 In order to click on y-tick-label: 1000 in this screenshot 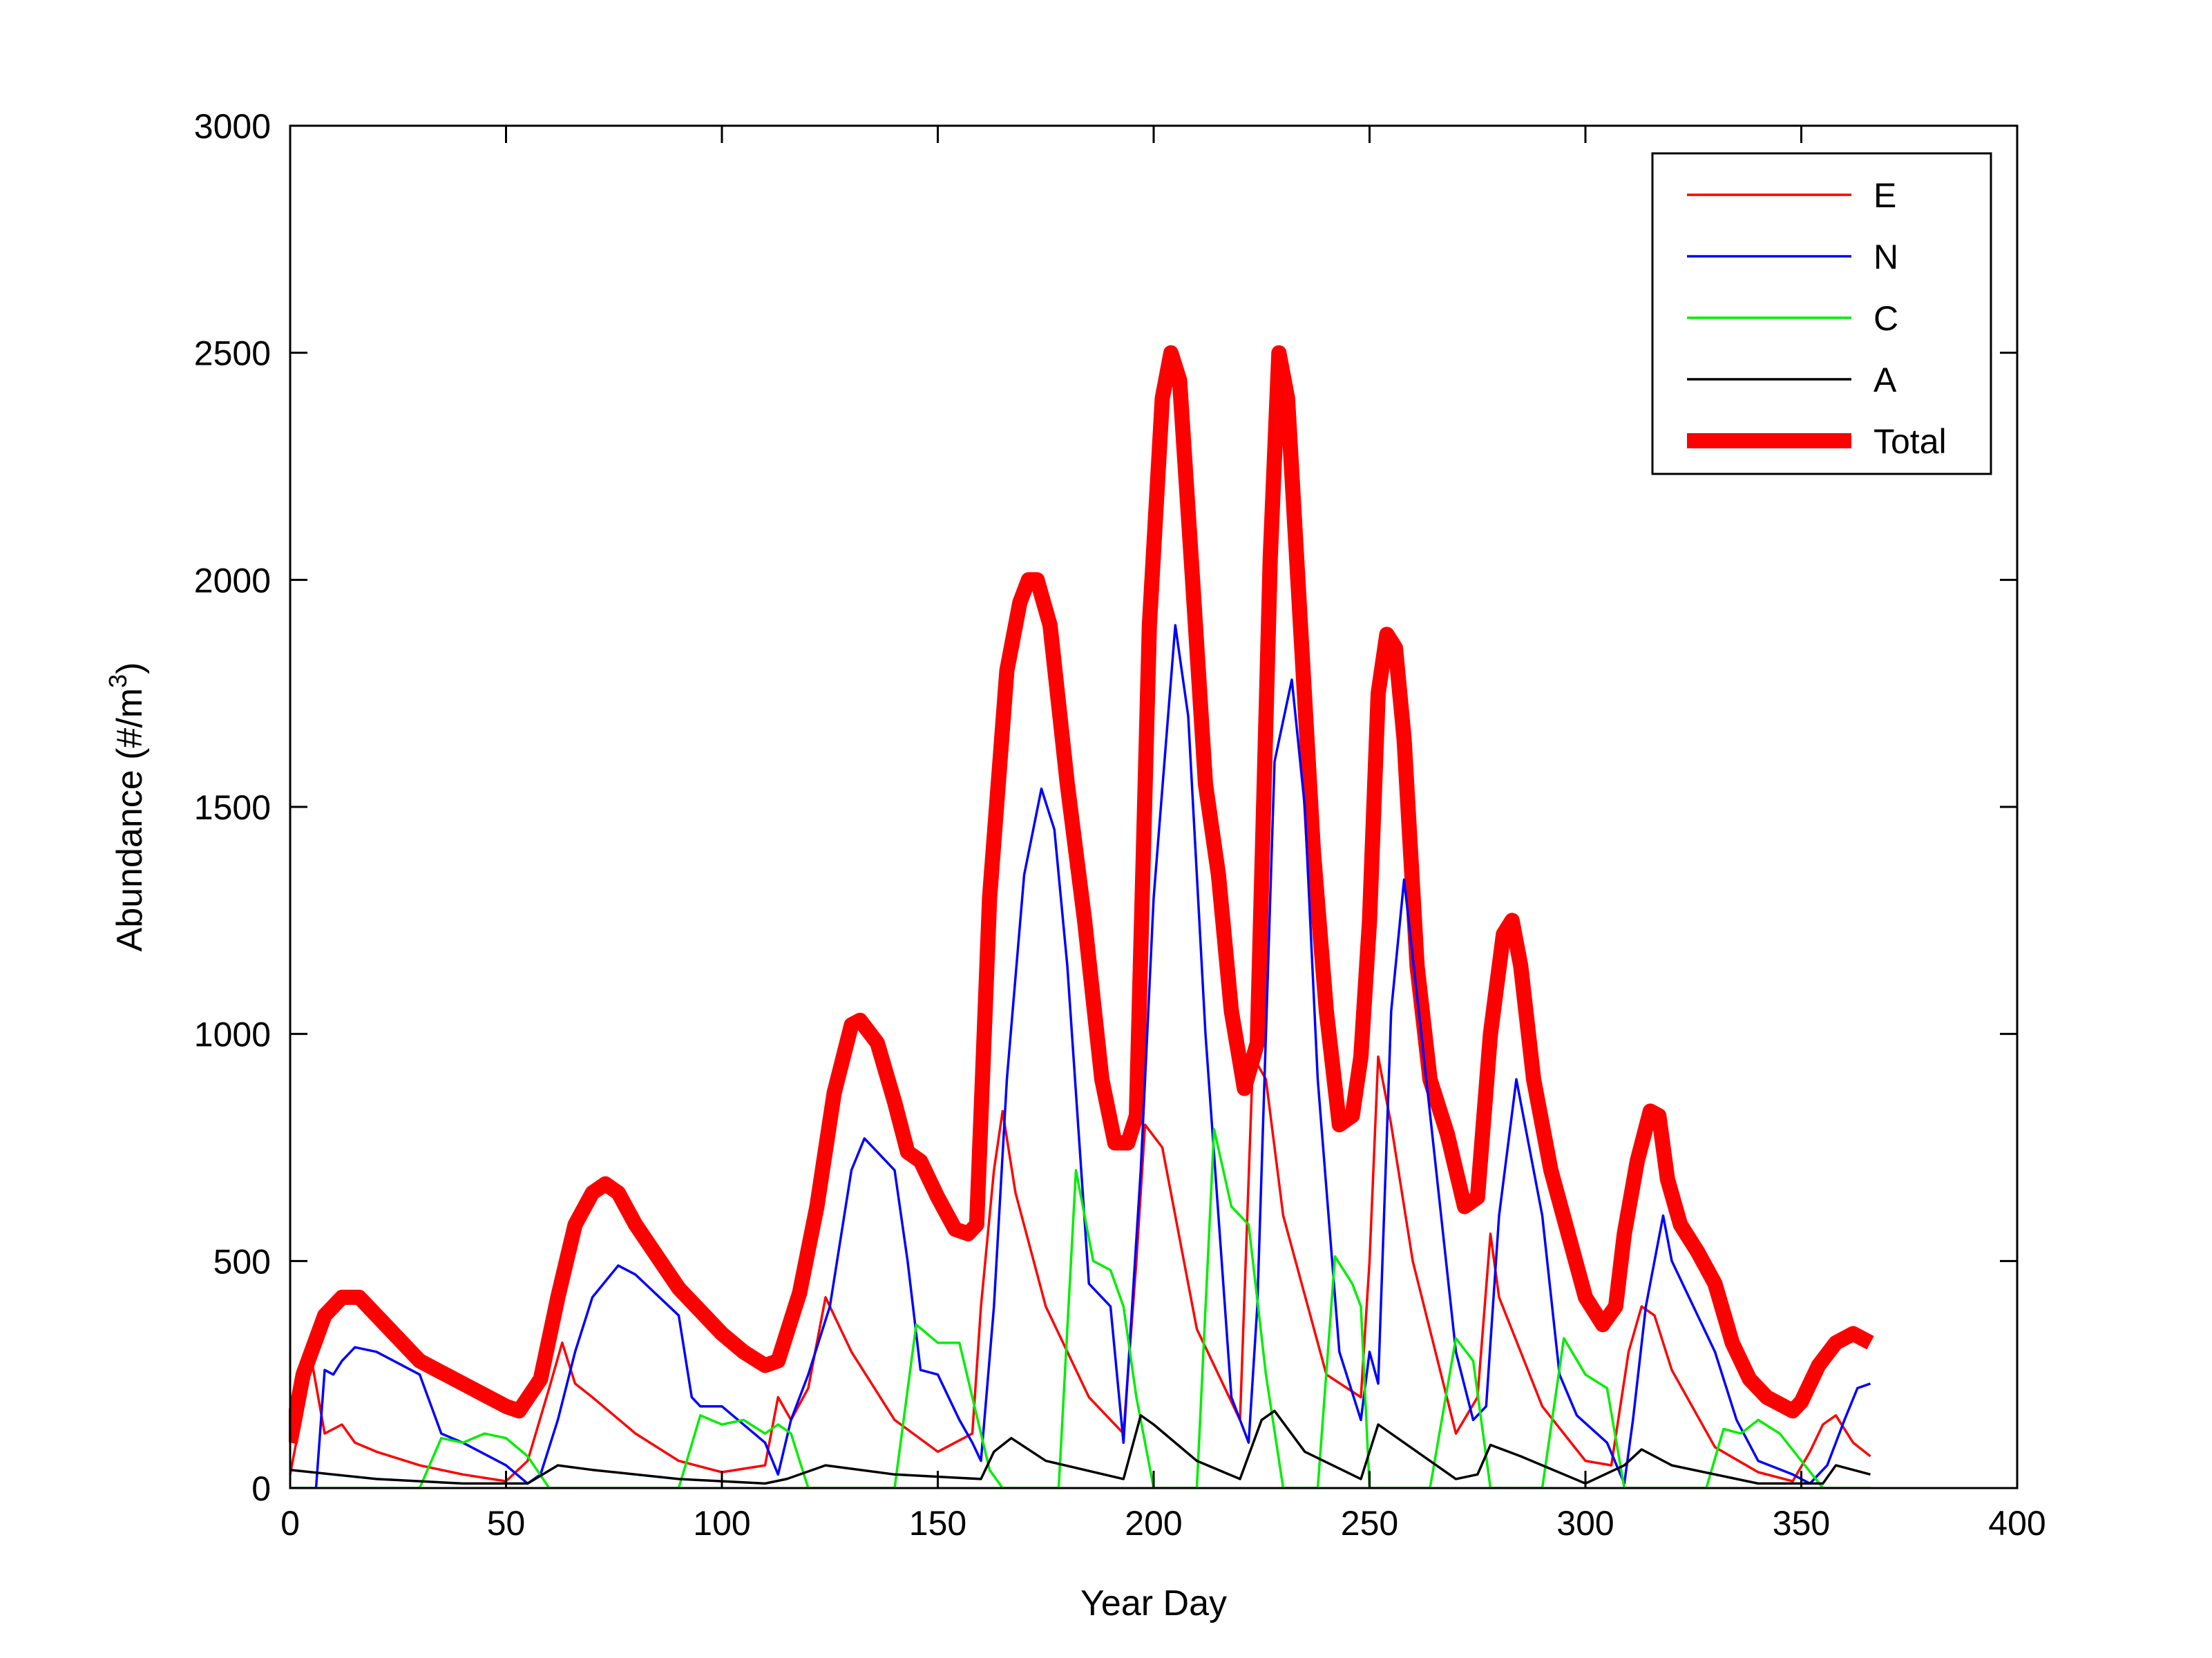, I will do `click(232, 1035)`.